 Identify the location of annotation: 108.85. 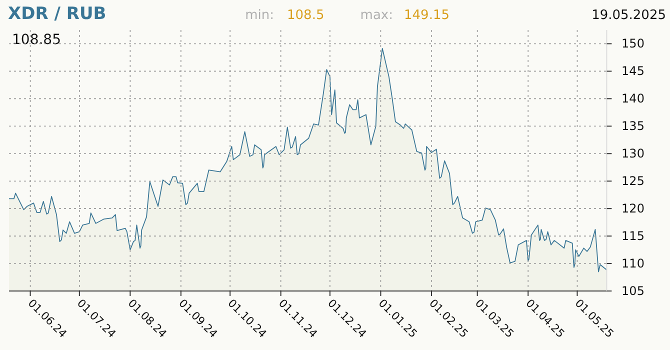
(36, 40).